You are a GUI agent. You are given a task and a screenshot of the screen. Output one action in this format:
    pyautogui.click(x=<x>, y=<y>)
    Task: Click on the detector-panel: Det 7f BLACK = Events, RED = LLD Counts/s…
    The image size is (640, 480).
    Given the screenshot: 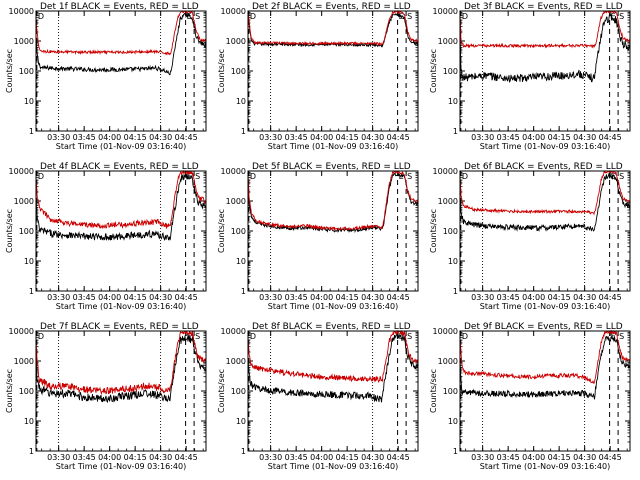 What is the action you would take?
    pyautogui.click(x=106, y=396)
    